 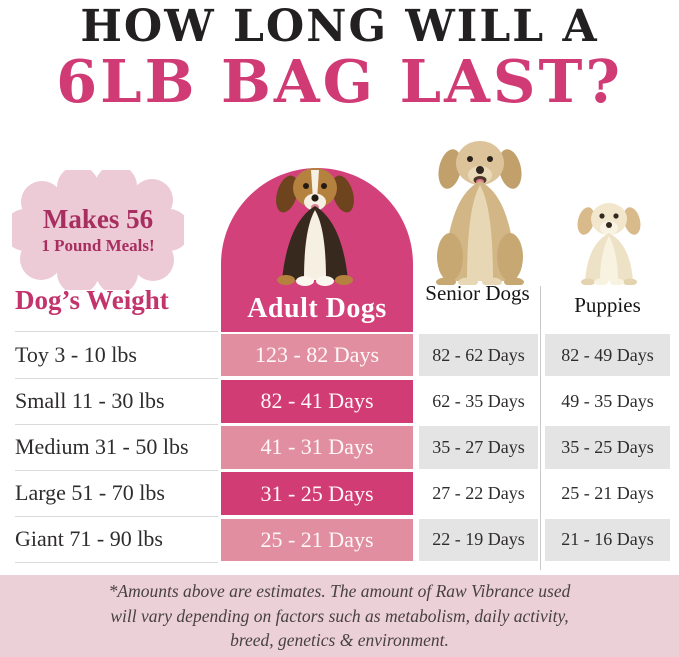 I want to click on senior-puppies-column-divider, so click(x=540, y=428).